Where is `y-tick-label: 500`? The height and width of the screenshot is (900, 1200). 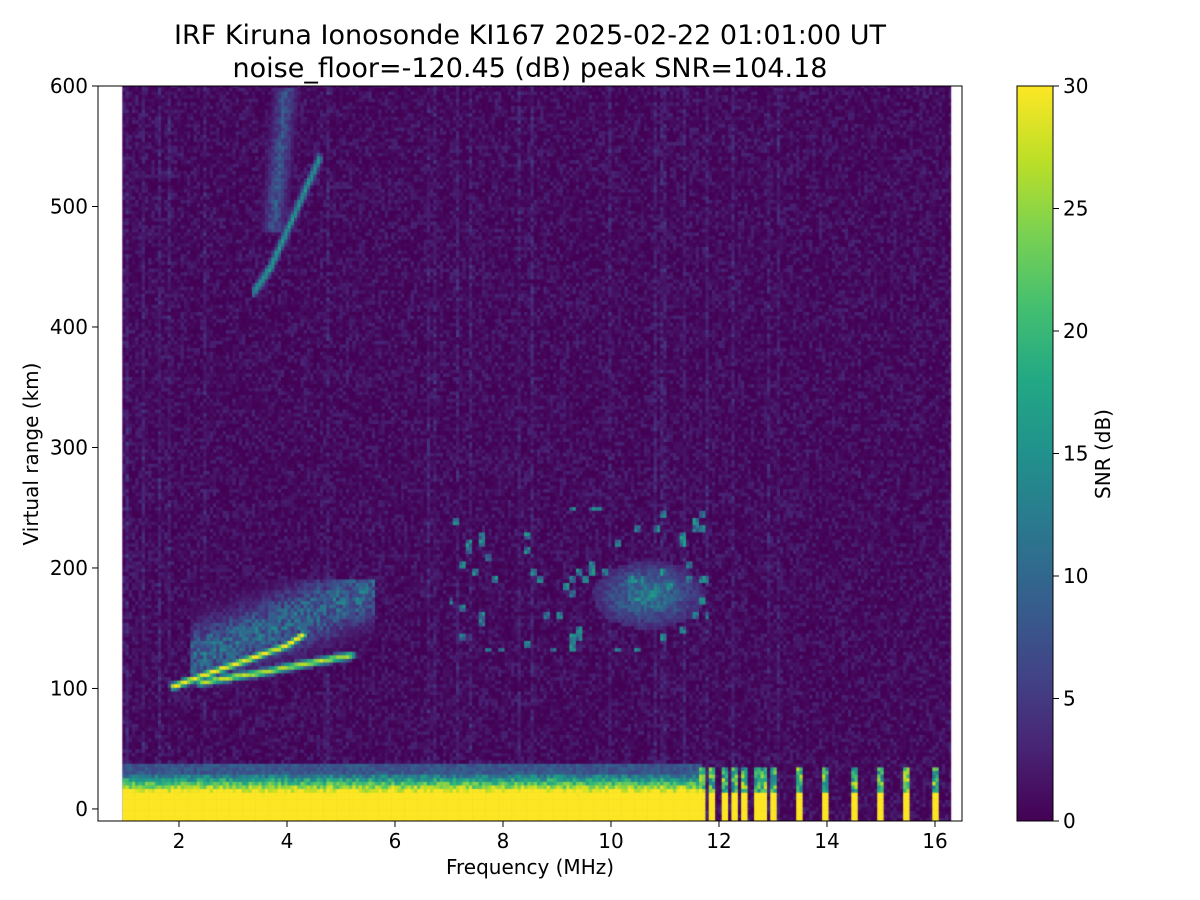 y-tick-label: 500 is located at coordinates (69, 206).